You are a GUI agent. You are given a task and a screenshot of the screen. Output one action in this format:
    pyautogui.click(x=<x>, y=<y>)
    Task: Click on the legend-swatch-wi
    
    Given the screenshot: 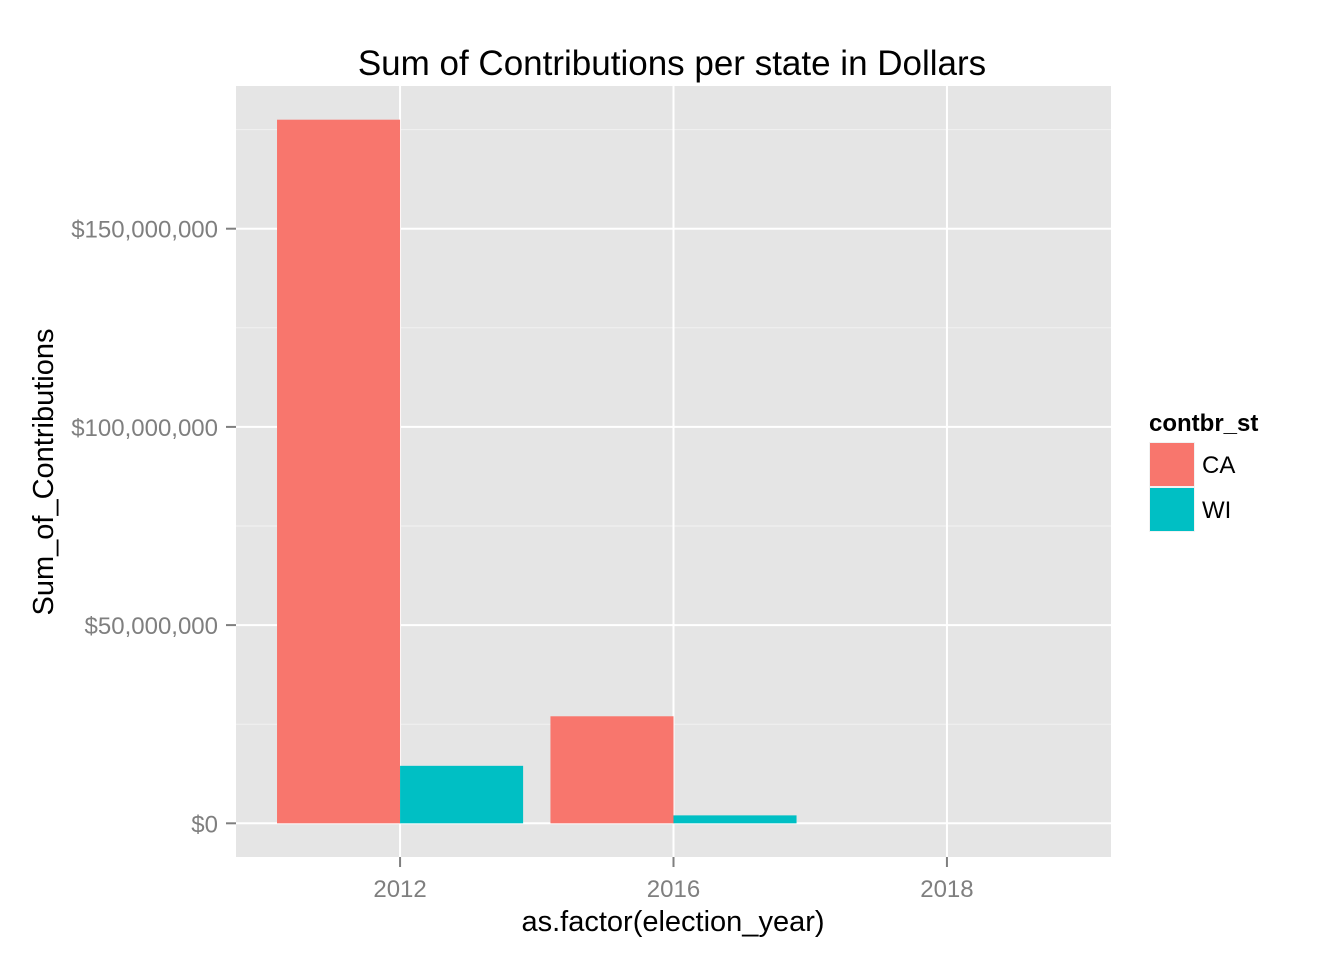 What is the action you would take?
    pyautogui.click(x=1172, y=509)
    